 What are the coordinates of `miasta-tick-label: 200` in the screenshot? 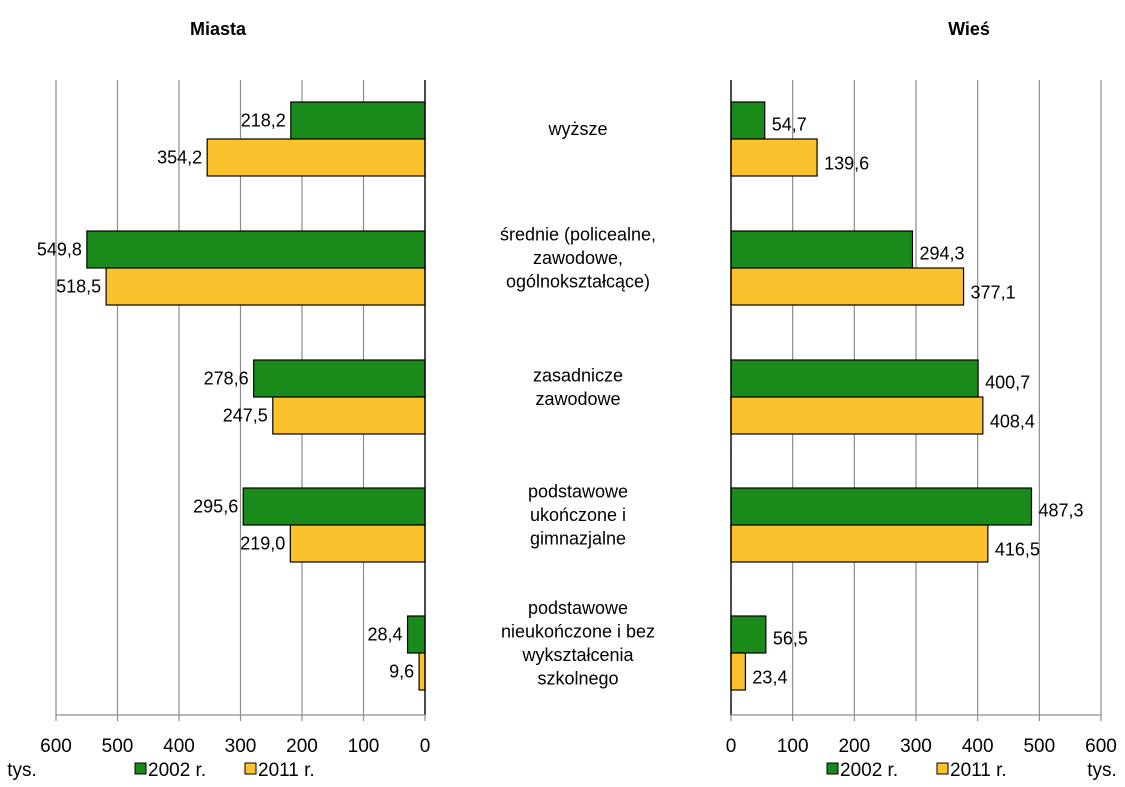 It's located at (302, 746).